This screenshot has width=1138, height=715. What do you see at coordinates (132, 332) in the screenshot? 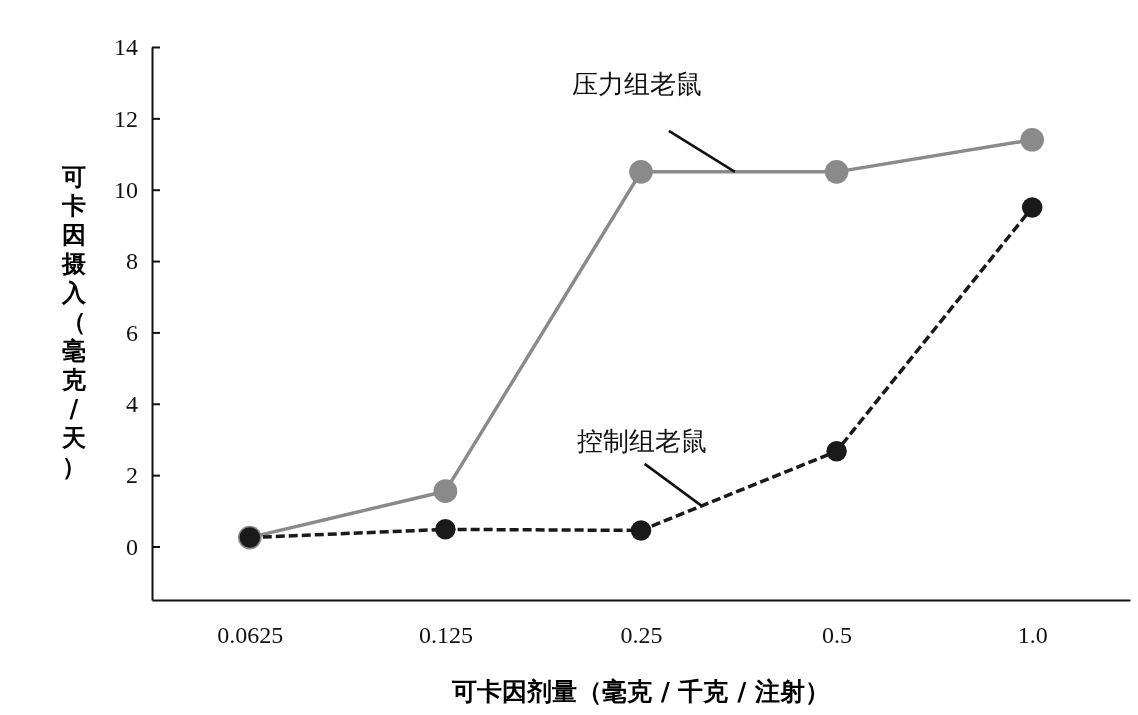
I see `y-tick-label: 6` at bounding box center [132, 332].